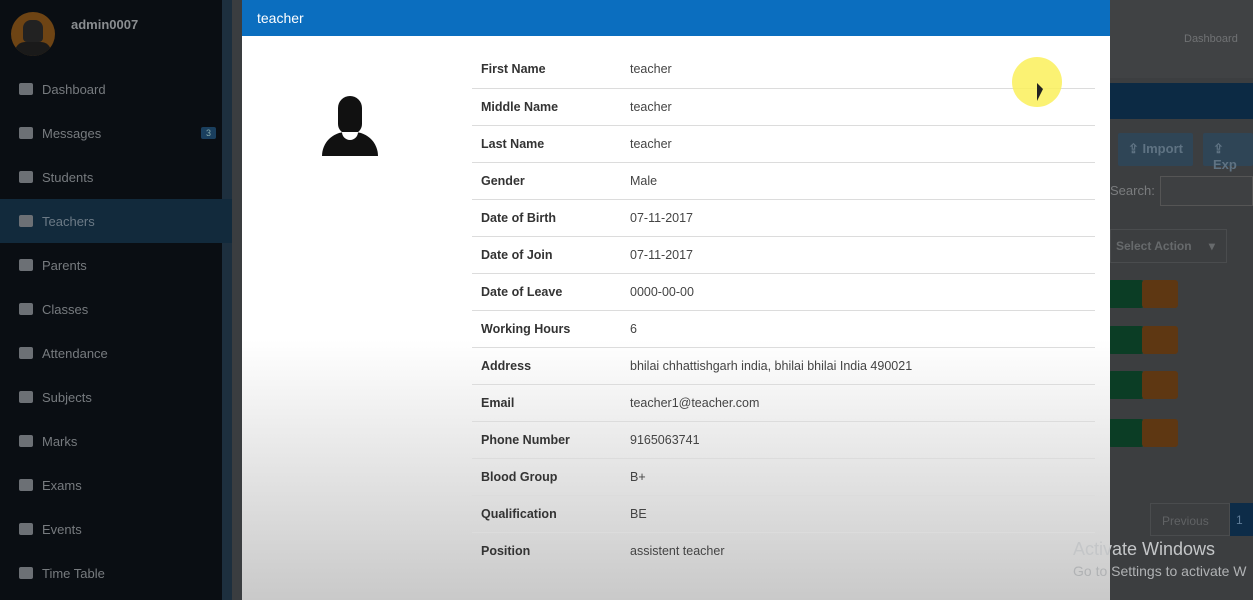 The width and height of the screenshot is (1253, 600). I want to click on detail-row: First Name teacher, so click(783, 70).